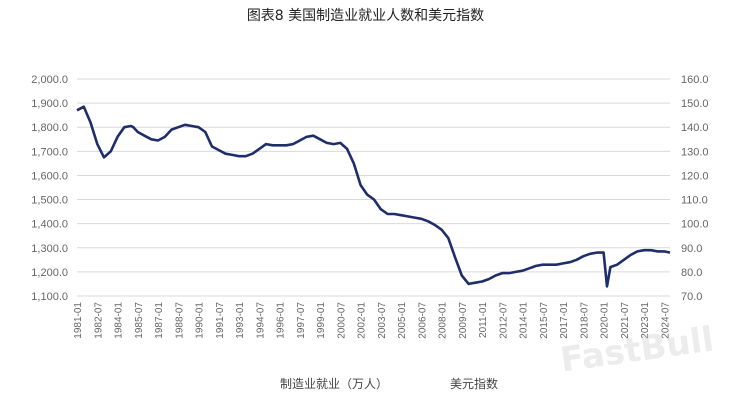 The width and height of the screenshot is (731, 413). I want to click on svg-text: 1,200.0, so click(49, 273).